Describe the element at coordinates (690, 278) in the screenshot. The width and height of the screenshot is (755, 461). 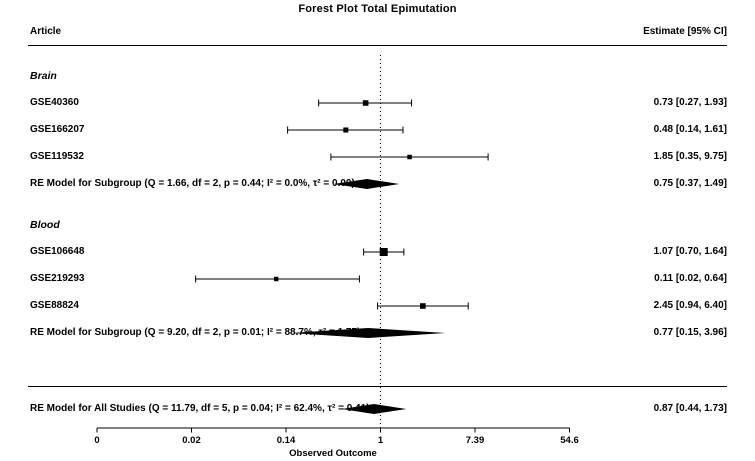
I see `study-estimate: 0.11 [0.02, 0.64]` at that location.